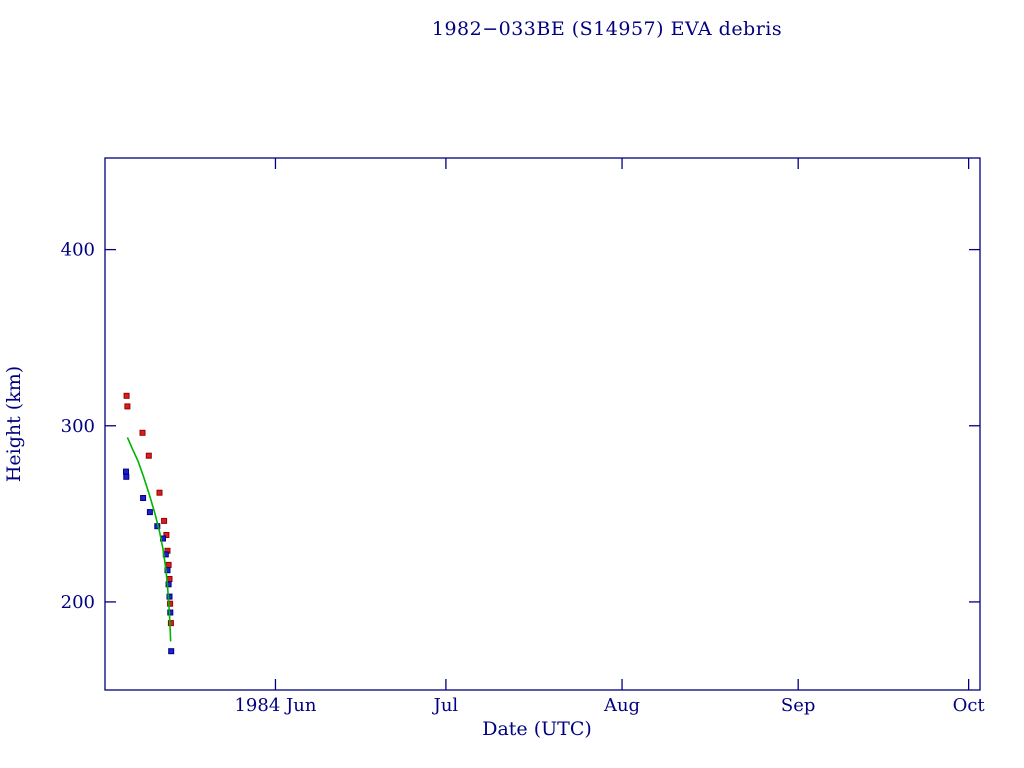 Image resolution: width=1024 pixels, height=768 pixels. I want to click on y-tick-label: 300, so click(78, 426).